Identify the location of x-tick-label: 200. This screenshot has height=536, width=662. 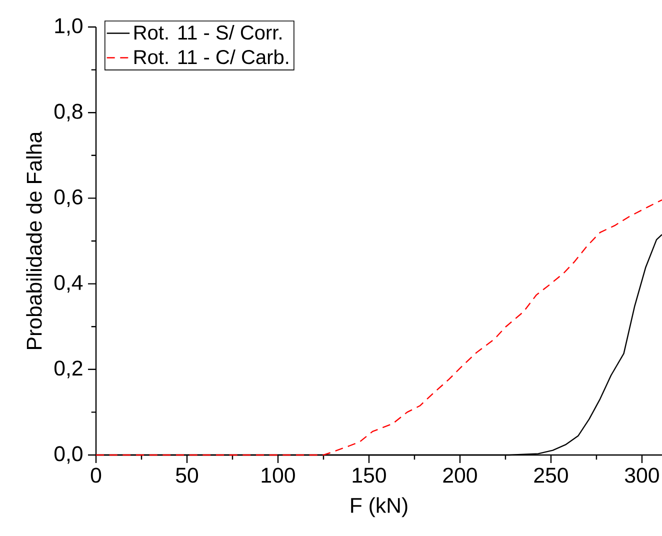
(460, 475).